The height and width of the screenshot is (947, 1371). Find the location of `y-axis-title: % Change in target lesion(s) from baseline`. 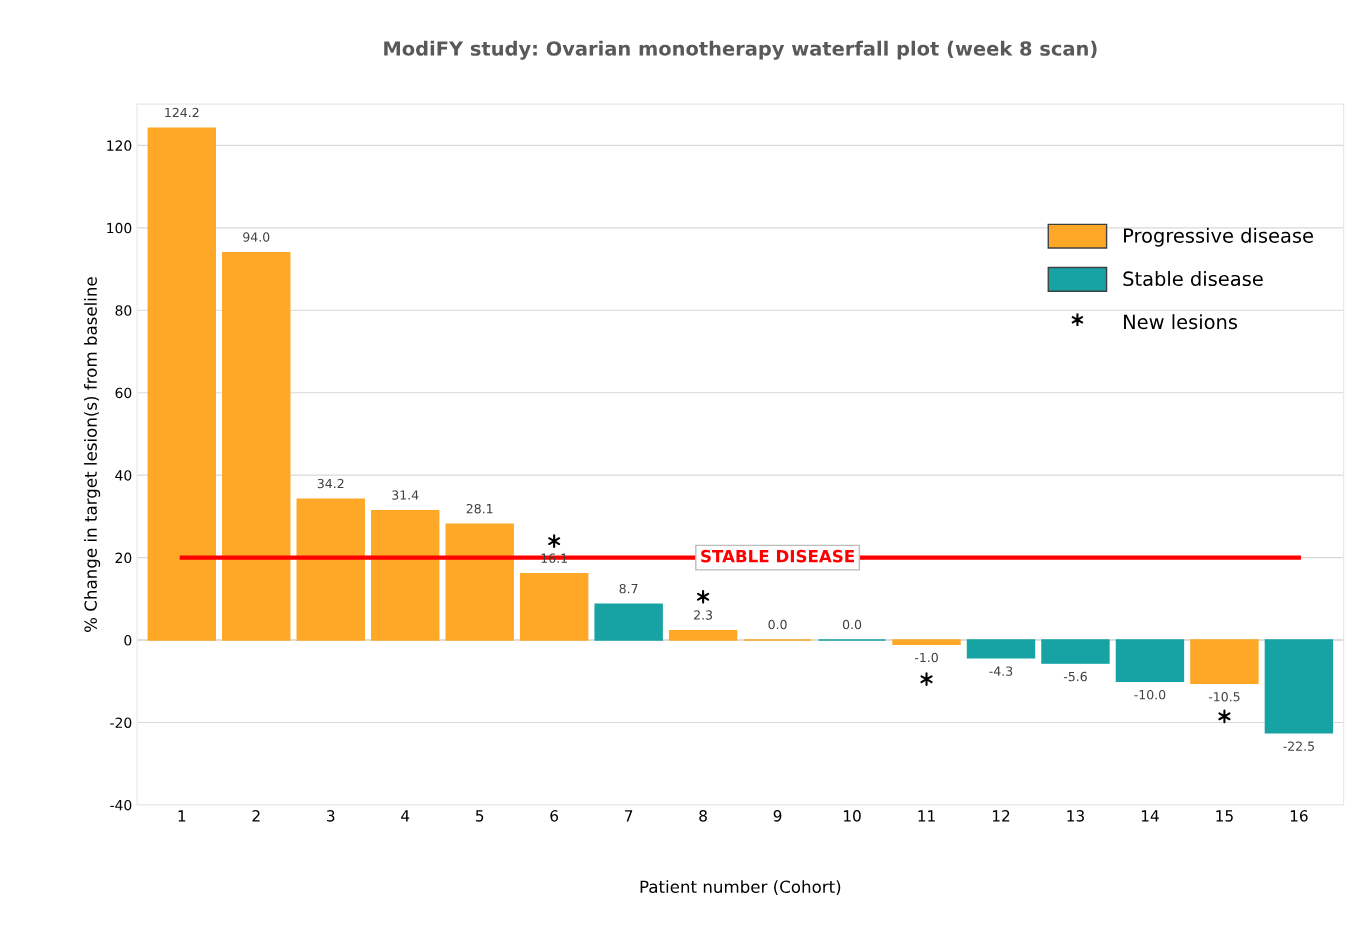

y-axis-title: % Change in target lesion(s) from baseline is located at coordinates (92, 454).